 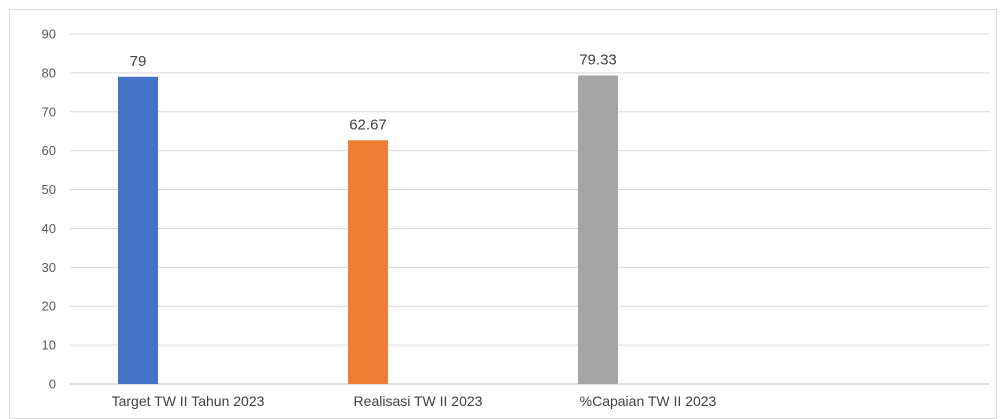 What do you see at coordinates (52, 384) in the screenshot?
I see `y-tick-label: 0` at bounding box center [52, 384].